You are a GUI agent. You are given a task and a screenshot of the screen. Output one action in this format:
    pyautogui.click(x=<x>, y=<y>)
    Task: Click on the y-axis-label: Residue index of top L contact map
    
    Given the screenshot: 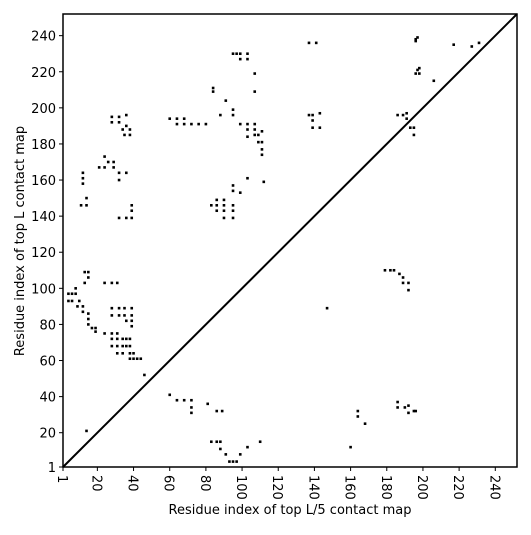 What is the action you would take?
    pyautogui.click(x=20, y=241)
    